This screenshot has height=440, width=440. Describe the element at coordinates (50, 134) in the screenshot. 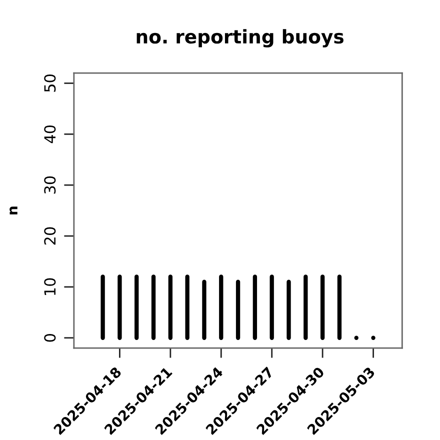

I see `y-tick-label: 40` at that location.